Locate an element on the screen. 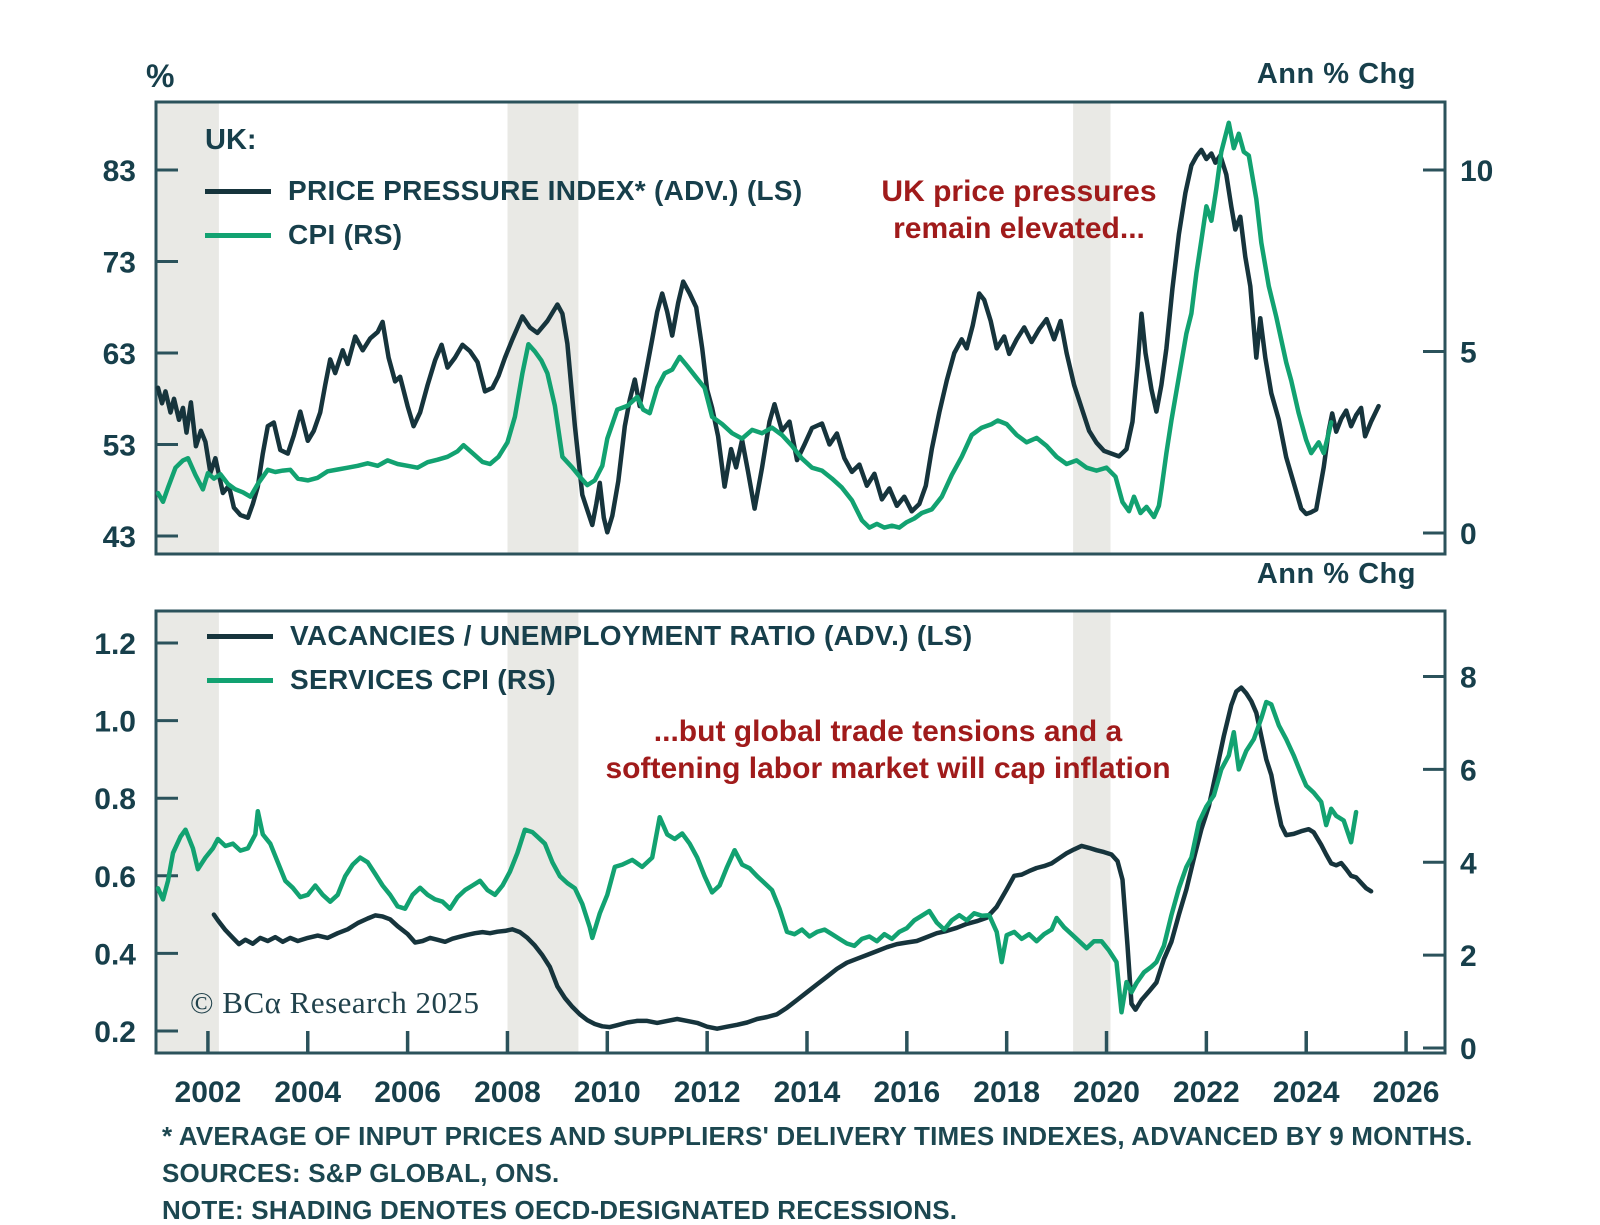  x-tick-label: 2020 is located at coordinates (1106, 1092).